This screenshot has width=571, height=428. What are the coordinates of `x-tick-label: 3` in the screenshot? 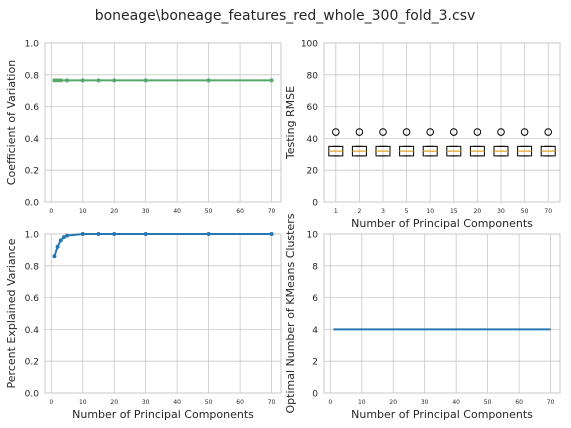 It's located at (383, 211).